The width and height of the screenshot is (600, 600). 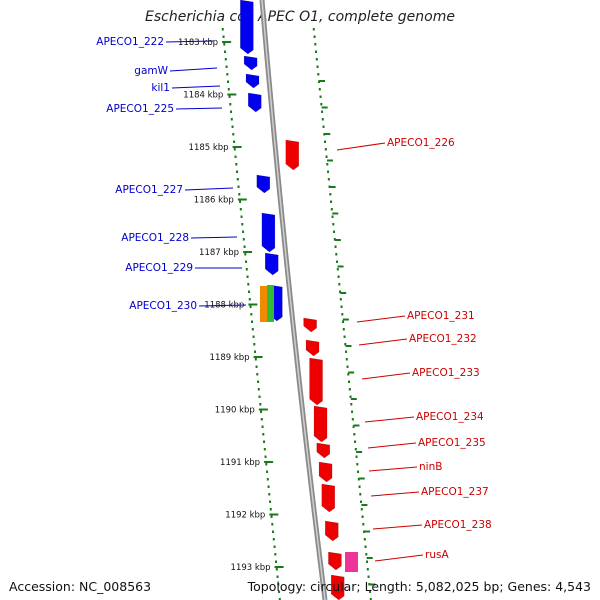 What do you see at coordinates (455, 492) in the screenshot?
I see `reverse-gene-label: APECO1_237` at bounding box center [455, 492].